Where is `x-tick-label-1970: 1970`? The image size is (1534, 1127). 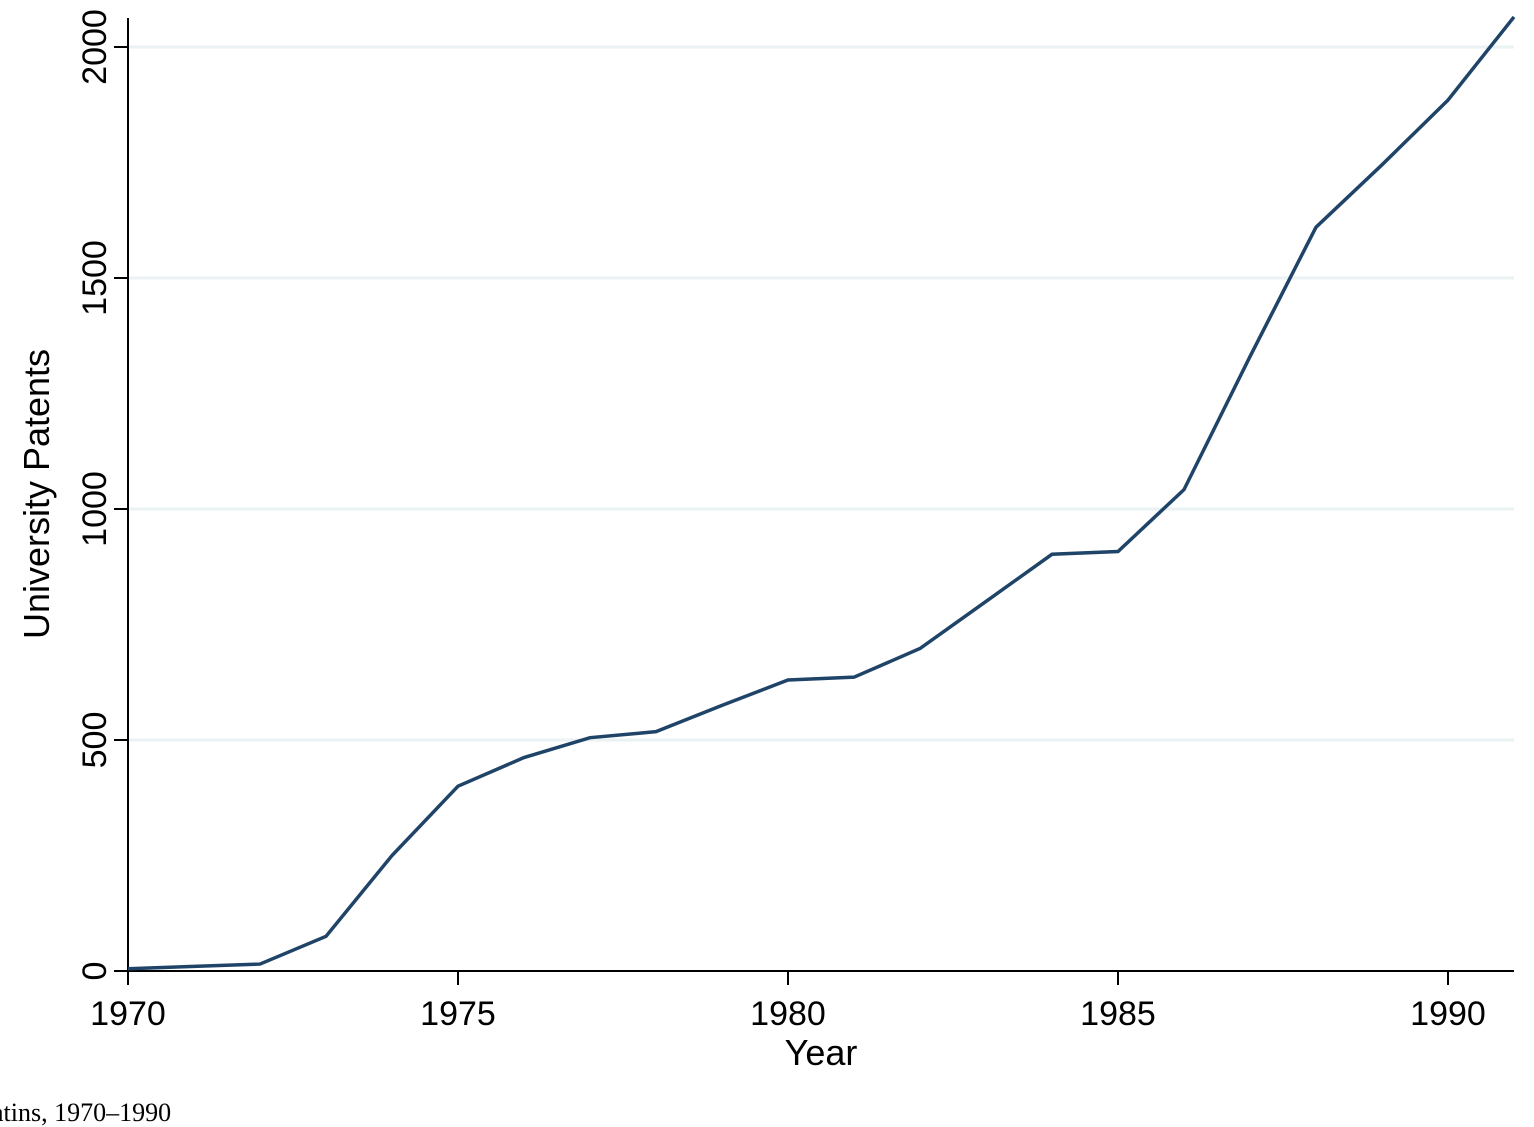 x-tick-label-1970: 1970 is located at coordinates (128, 1014).